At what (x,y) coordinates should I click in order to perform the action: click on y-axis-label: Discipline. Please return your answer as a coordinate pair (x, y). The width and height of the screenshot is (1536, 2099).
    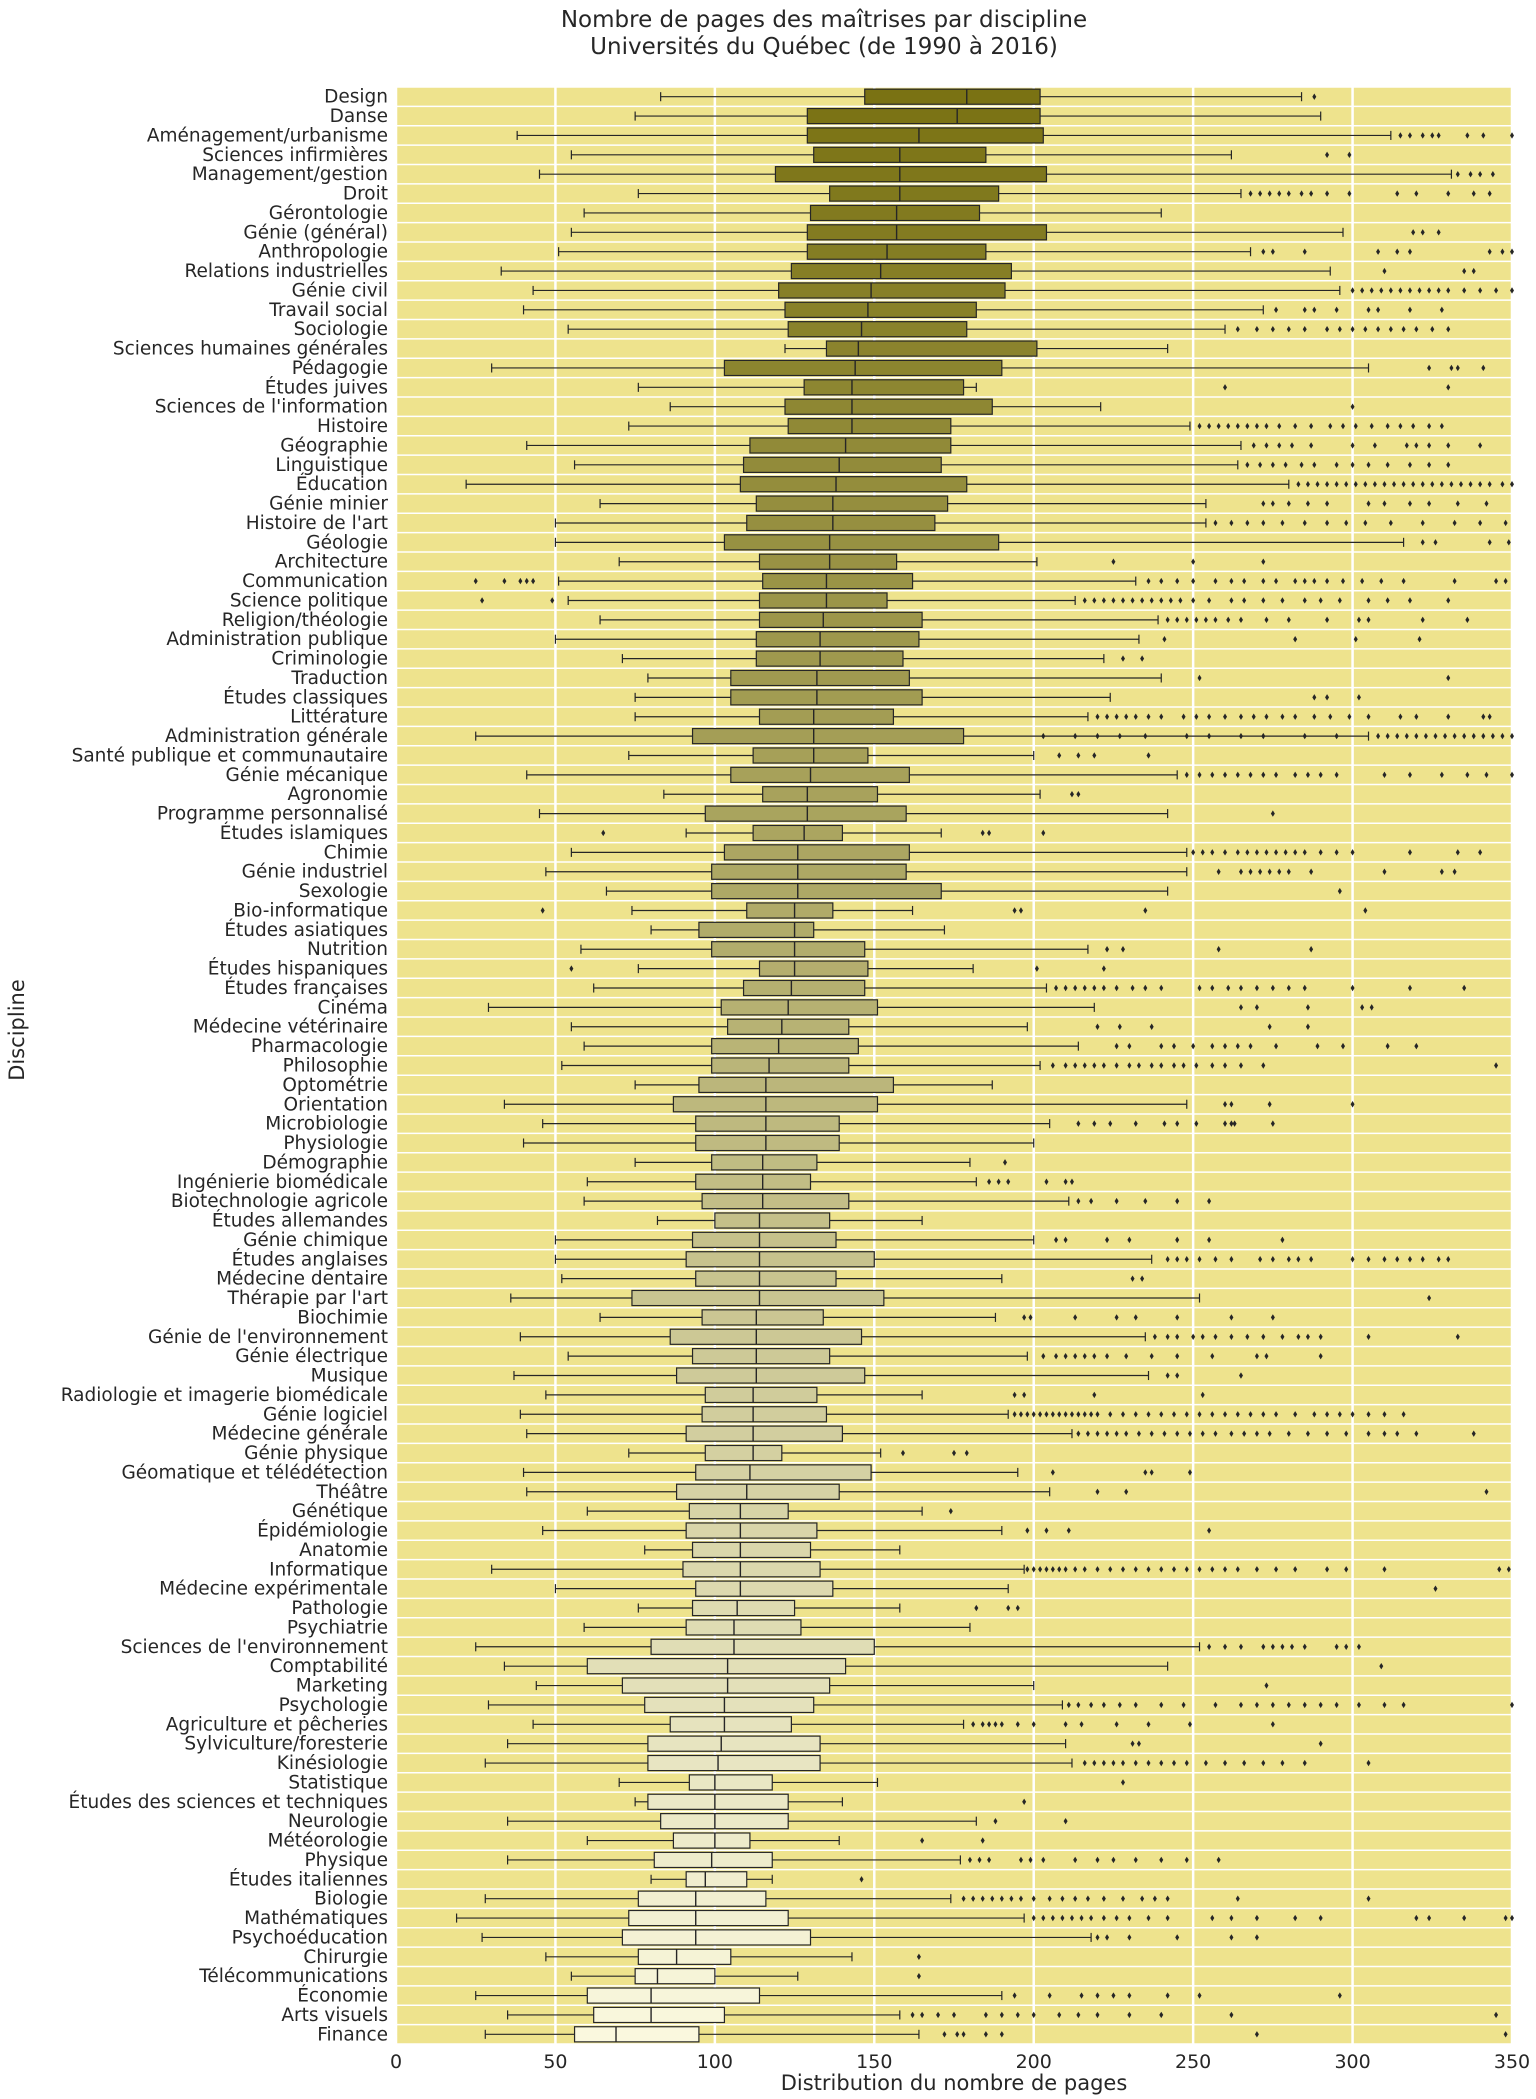
    Looking at the image, I should click on (17, 1030).